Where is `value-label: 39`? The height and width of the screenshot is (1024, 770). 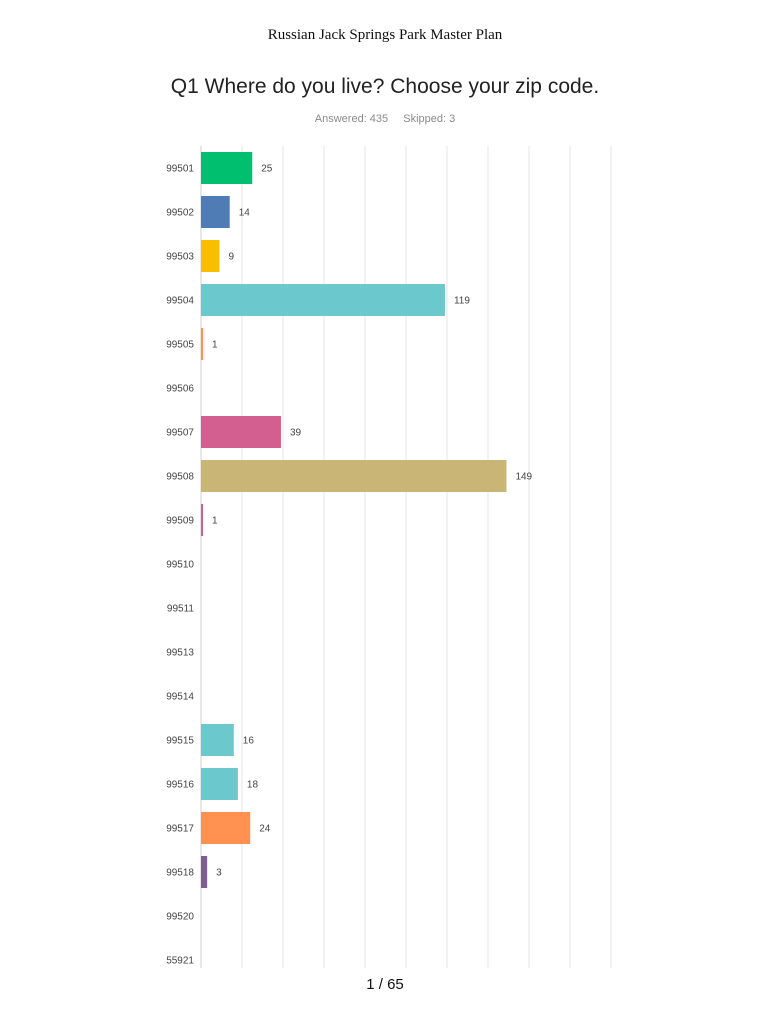
value-label: 39 is located at coordinates (296, 433).